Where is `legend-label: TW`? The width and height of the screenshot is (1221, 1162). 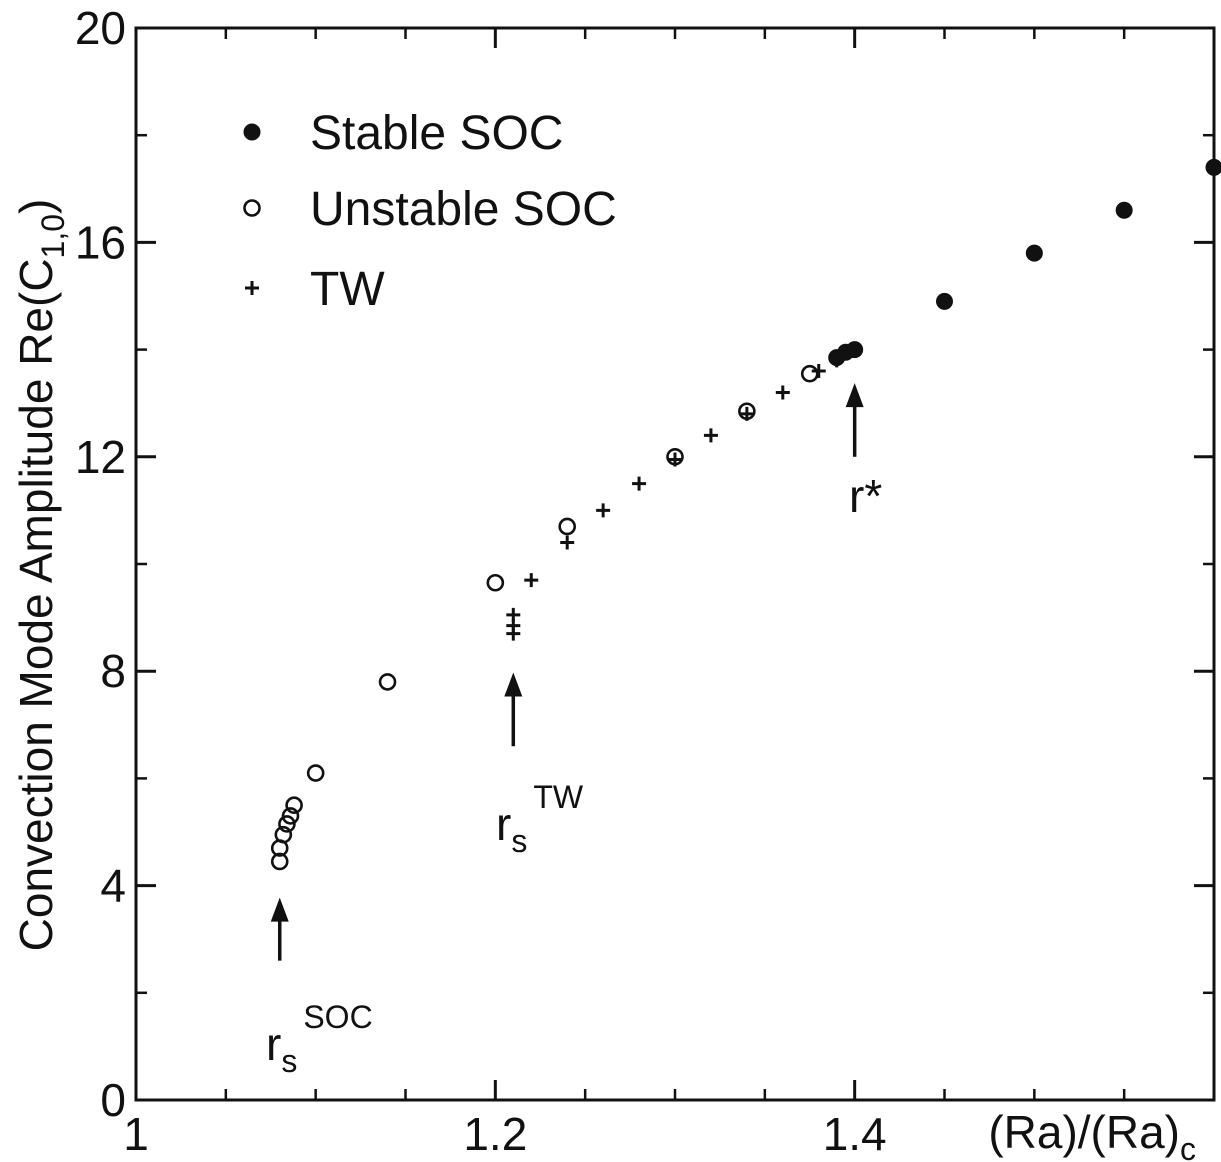
legend-label: TW is located at coordinates (347, 289).